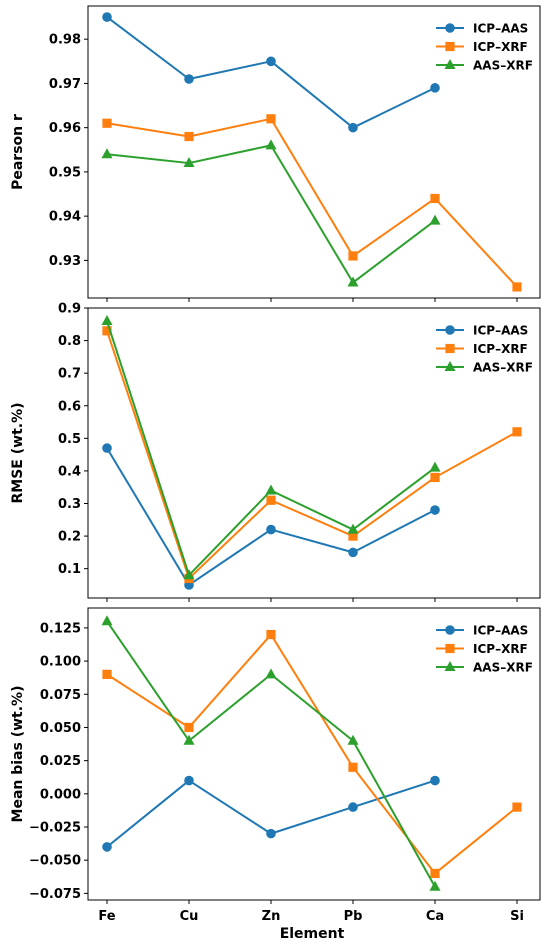  What do you see at coordinates (60, 761) in the screenshot?
I see `y-tick-label: 0.025` at bounding box center [60, 761].